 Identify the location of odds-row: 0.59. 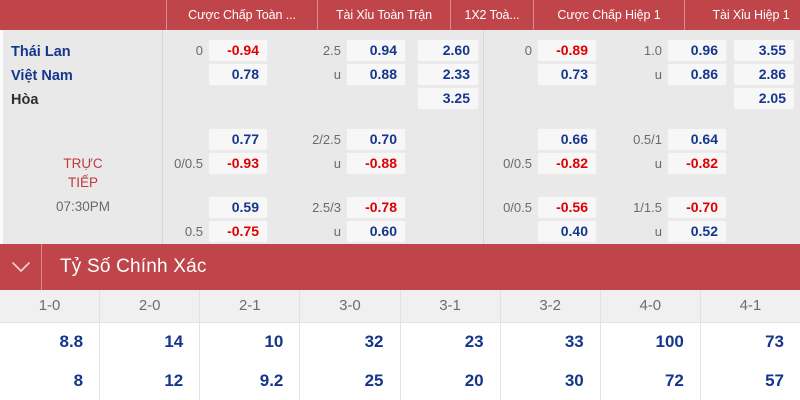
(218, 207).